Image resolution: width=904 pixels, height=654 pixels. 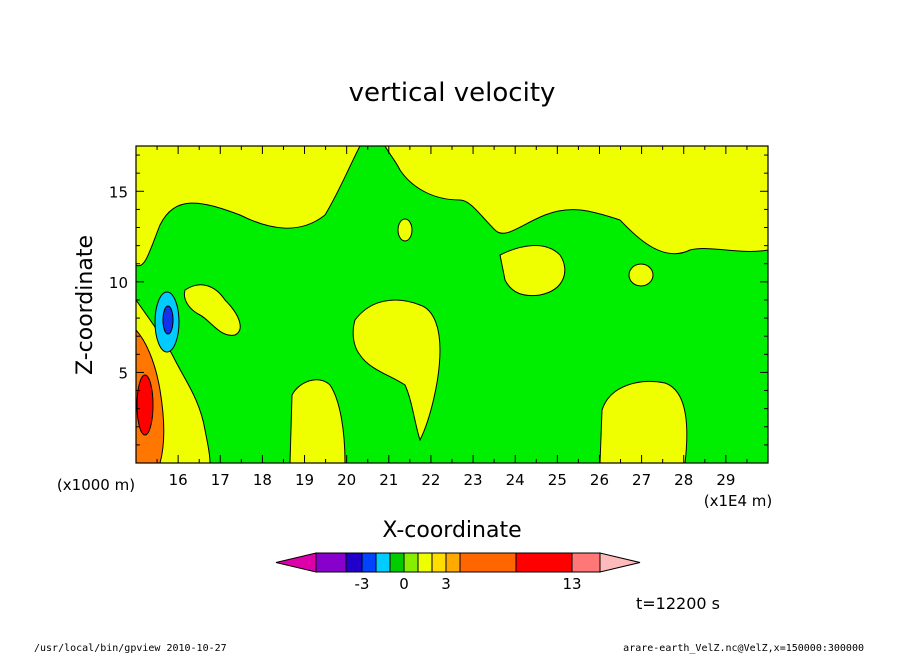 What do you see at coordinates (296, 562) in the screenshot?
I see `colorbar-low-extend` at bounding box center [296, 562].